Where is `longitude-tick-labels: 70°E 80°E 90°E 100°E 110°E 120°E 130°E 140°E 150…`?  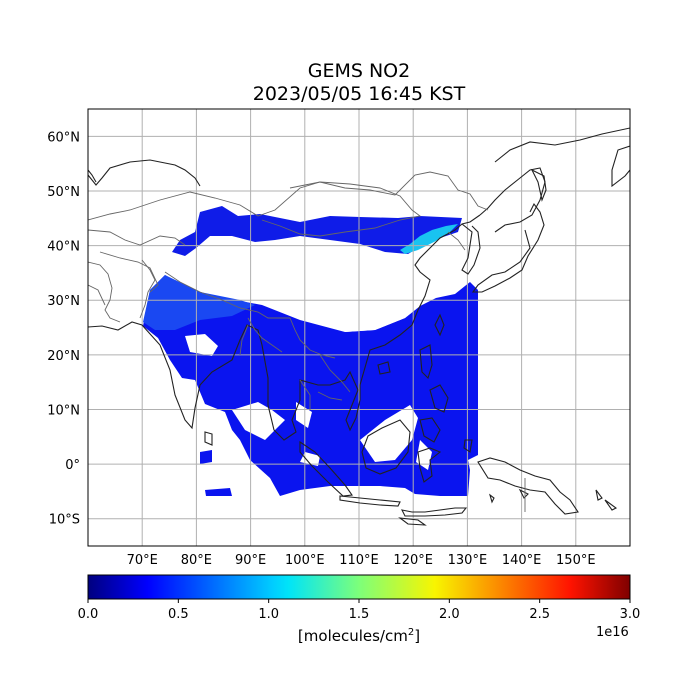
longitude-tick-labels: 70°E 80°E 90°E 100°E 110°E 120°E 130°E 140°E 150… is located at coordinates (361, 560).